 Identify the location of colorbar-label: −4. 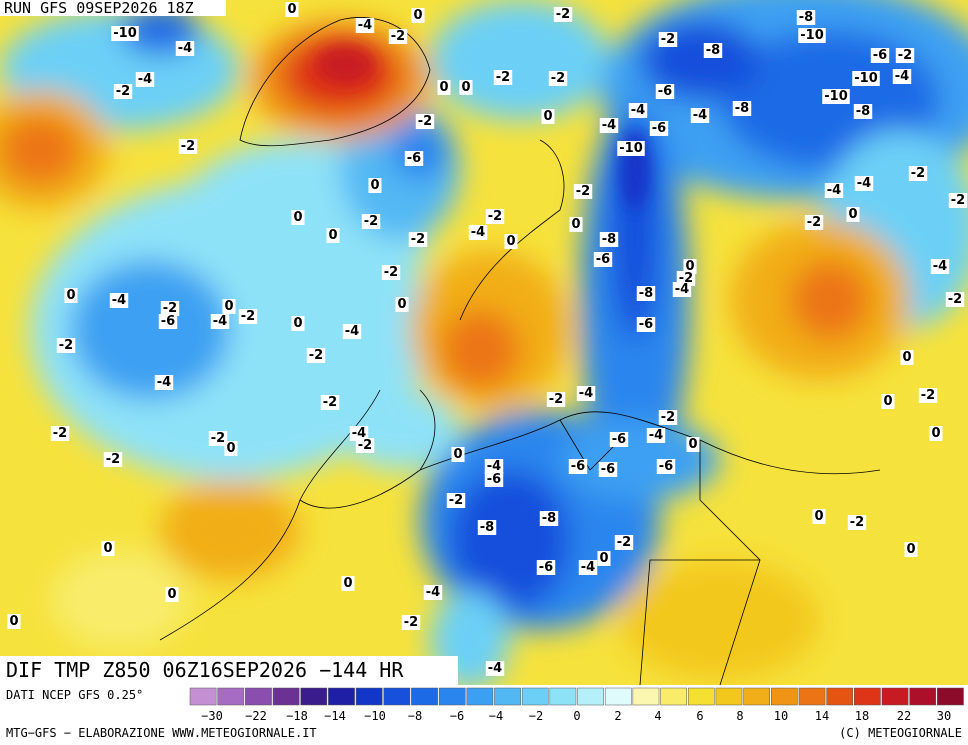
(496, 716).